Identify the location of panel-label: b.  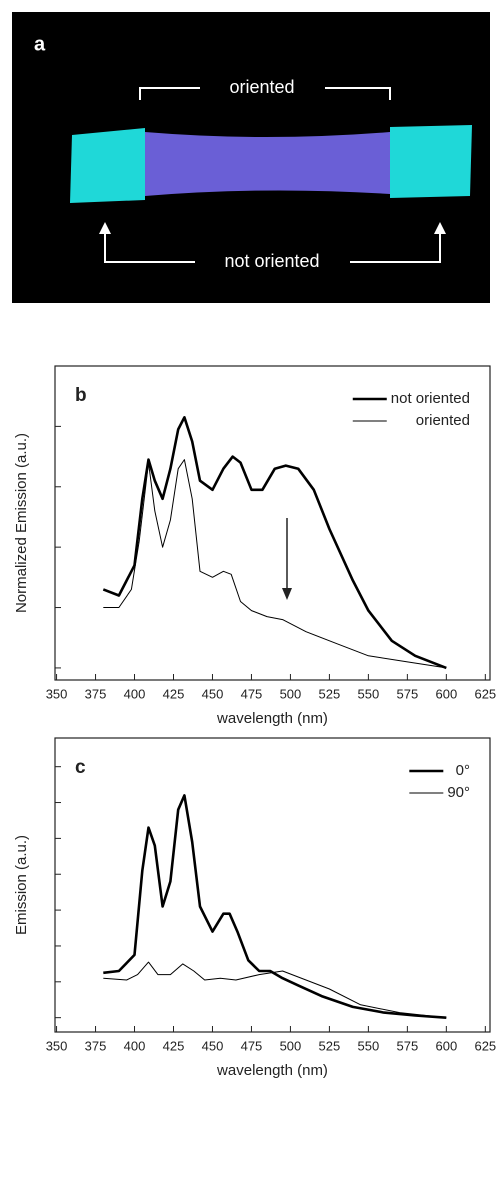
(81, 395).